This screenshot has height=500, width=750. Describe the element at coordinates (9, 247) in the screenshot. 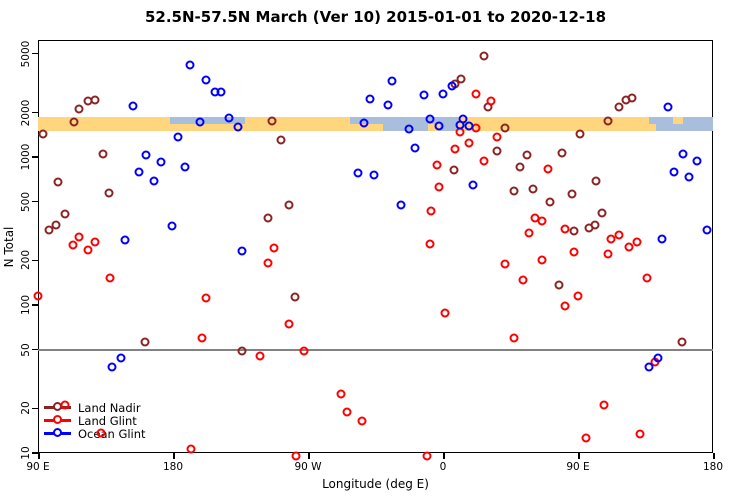

I see `y-axis-label: N Total` at that location.